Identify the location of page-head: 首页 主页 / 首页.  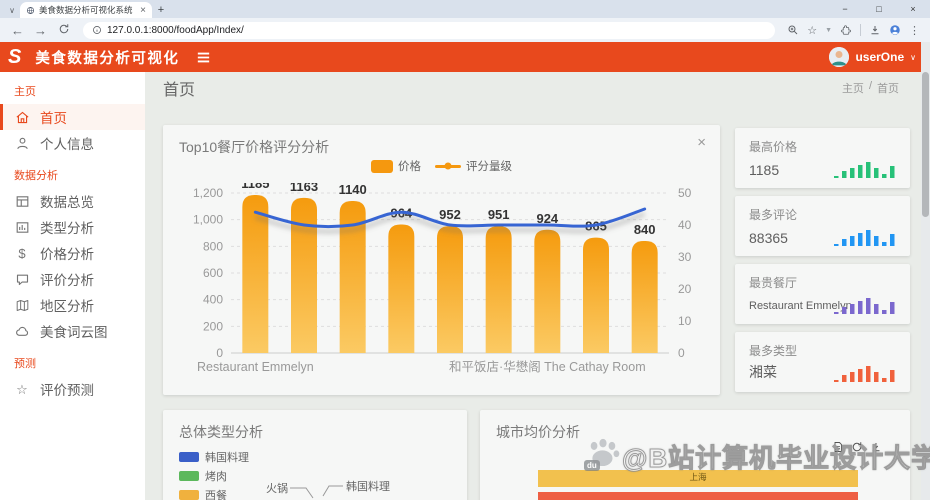
(533, 88).